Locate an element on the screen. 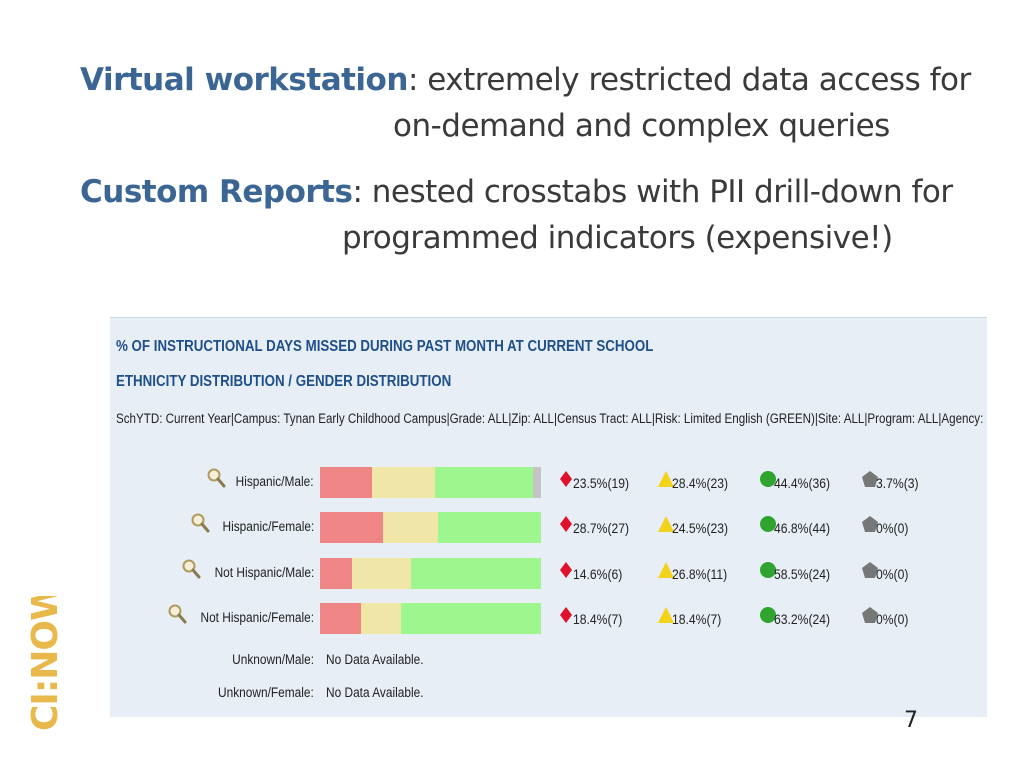 Image resolution: width=1024 pixels, height=768 pixels. bullet-text-line1: nested crosstabs with PII drill-down for is located at coordinates (657, 192).